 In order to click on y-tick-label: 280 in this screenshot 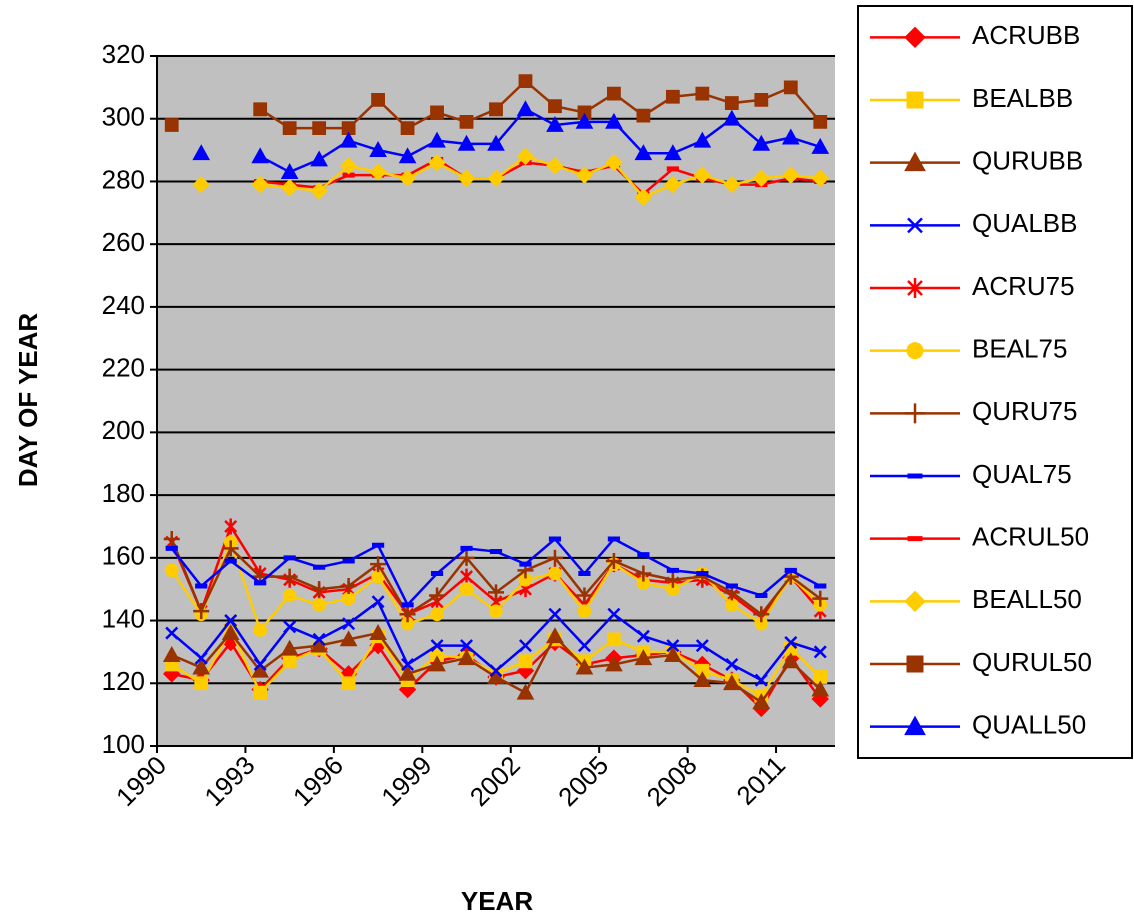, I will do `click(123, 179)`.